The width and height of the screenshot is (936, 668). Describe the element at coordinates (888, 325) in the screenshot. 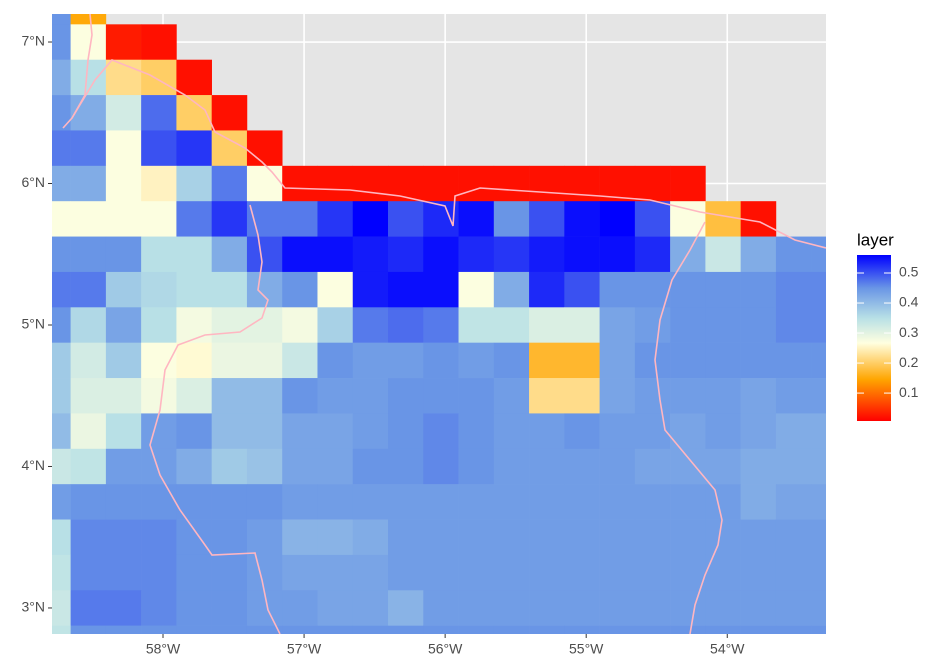

I see `legend: layer 0.1 0.2 0.3 0.4 0.5` at that location.